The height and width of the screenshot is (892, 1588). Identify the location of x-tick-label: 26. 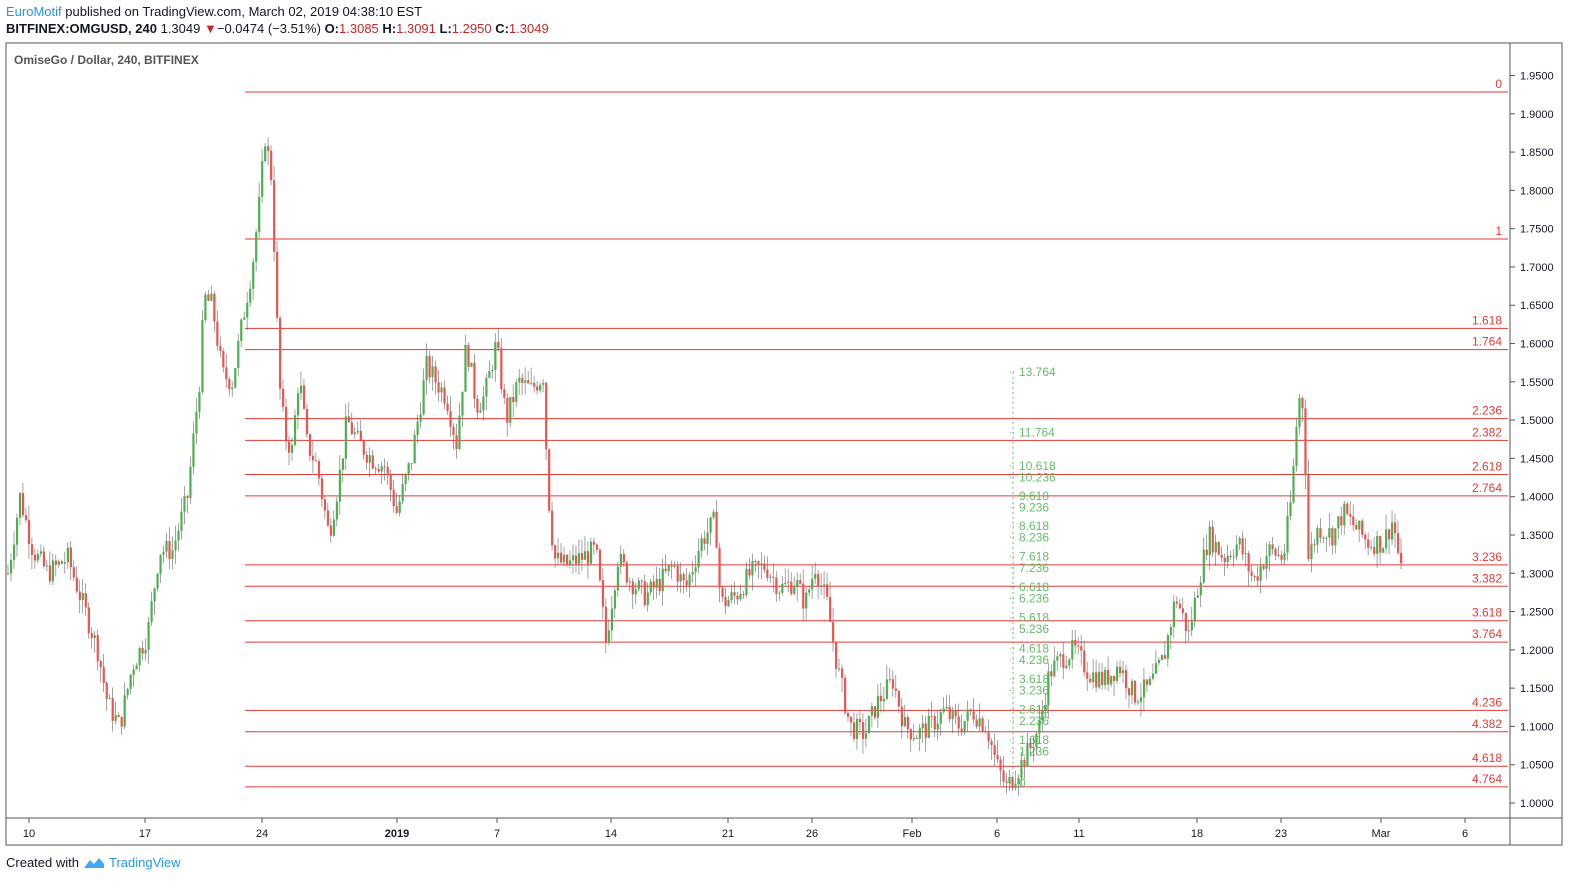
(812, 834).